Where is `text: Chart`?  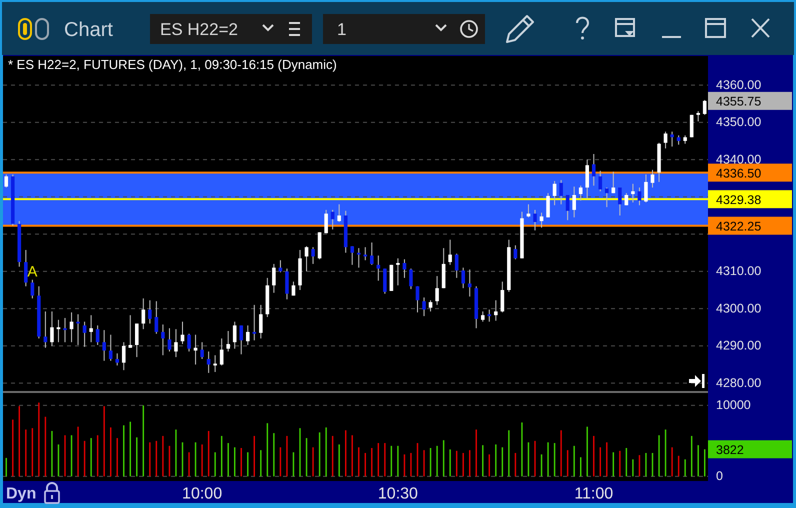 text: Chart is located at coordinates (89, 30).